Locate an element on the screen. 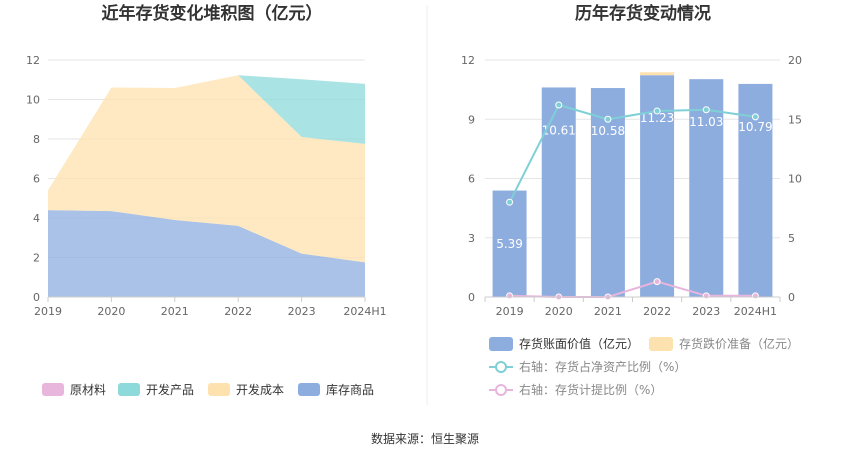  right-legend-item-bars: 存货账面价值（亿元） is located at coordinates (564, 343).